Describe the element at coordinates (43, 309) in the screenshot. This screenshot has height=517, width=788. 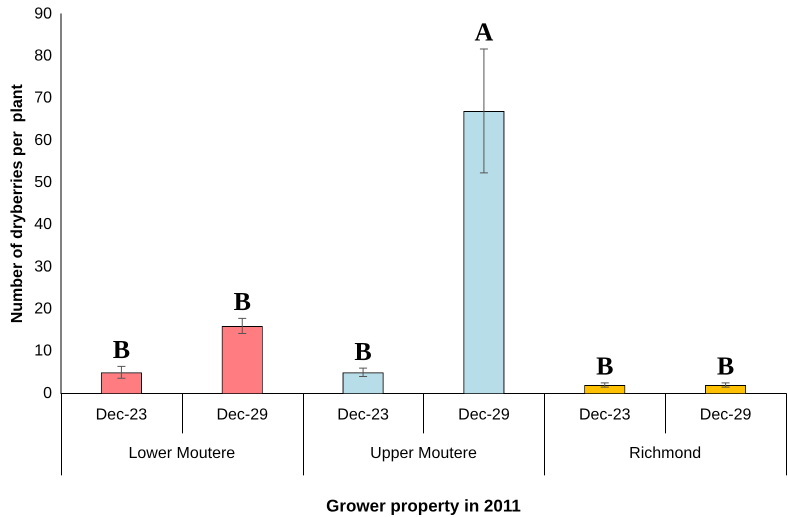
I see `y-tick-label: 20` at that location.